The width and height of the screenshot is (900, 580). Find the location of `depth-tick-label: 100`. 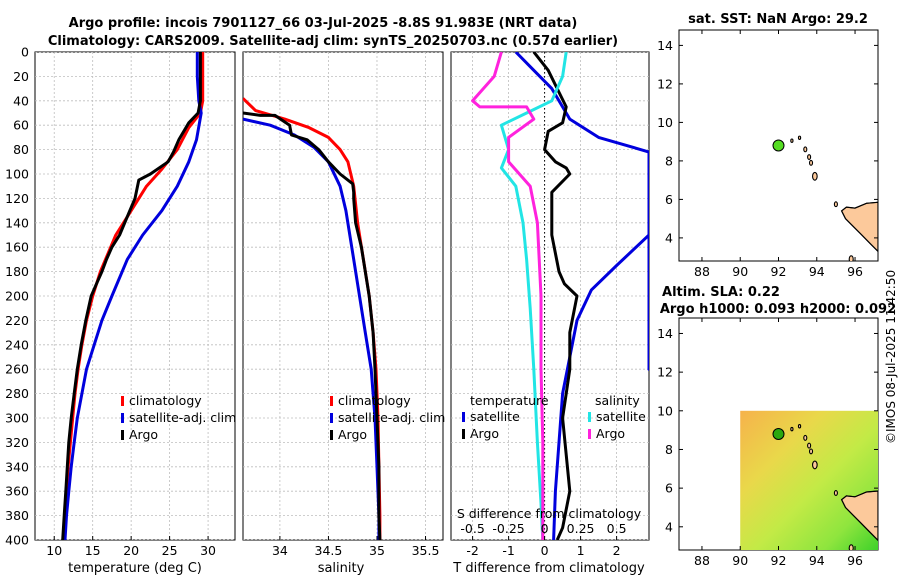

depth-tick-label: 100 is located at coordinates (17, 174).